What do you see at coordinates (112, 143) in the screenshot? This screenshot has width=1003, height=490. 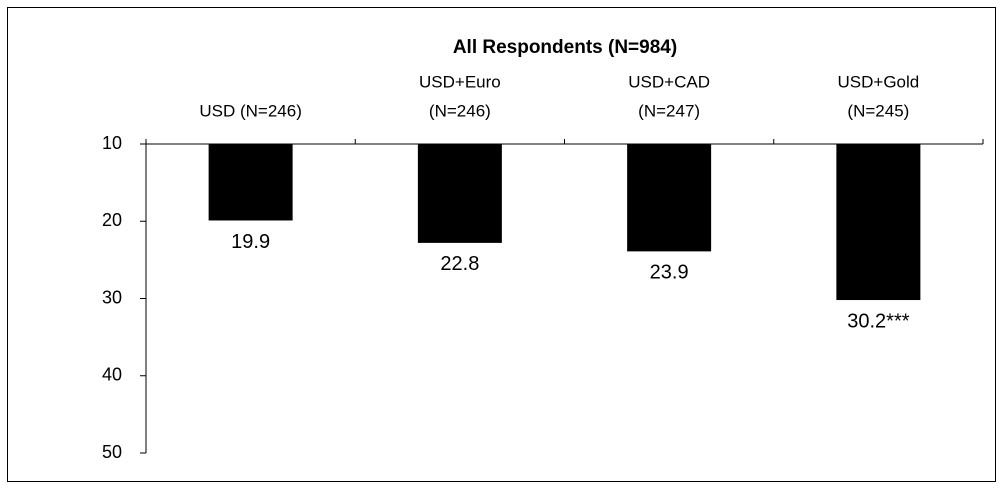 I see `y-tick-label: 10` at bounding box center [112, 143].